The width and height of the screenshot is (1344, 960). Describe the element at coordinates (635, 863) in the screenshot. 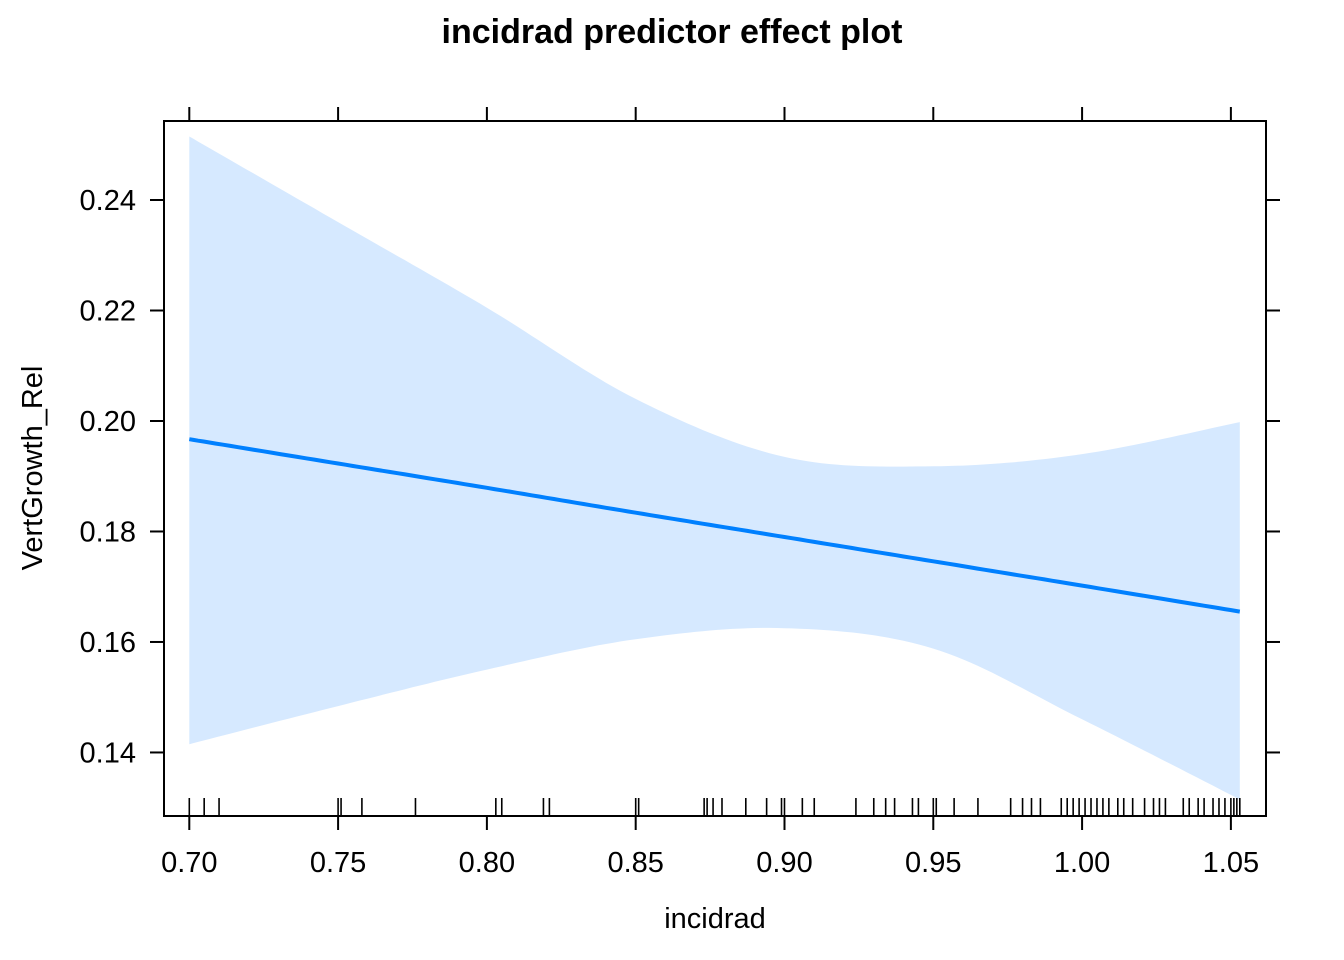

I see `x-tick-label: 0.85` at that location.